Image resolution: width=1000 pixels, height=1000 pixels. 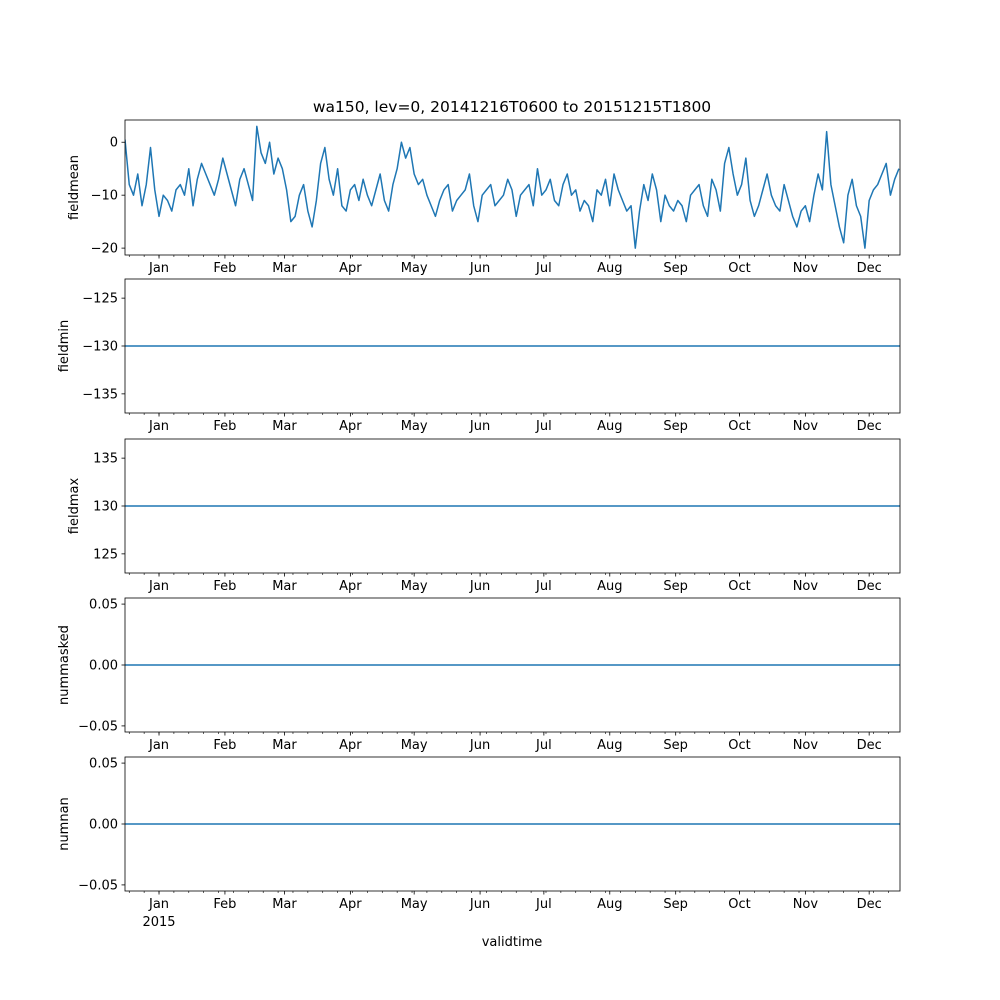 What do you see at coordinates (105, 507) in the screenshot?
I see `y-tick-label: 130` at bounding box center [105, 507].